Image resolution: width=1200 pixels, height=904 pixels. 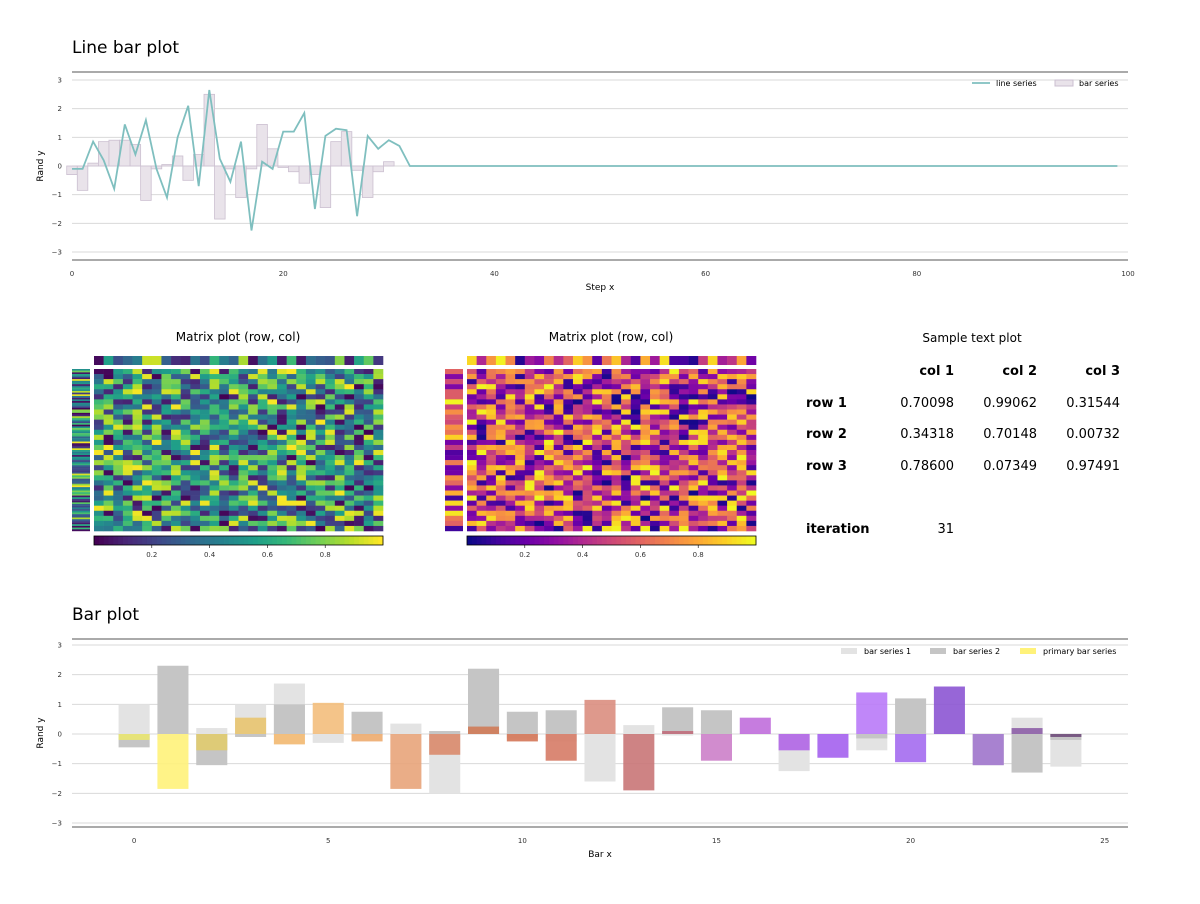 I want to click on bar-plot-ylabel: Rand y, so click(x=41, y=733).